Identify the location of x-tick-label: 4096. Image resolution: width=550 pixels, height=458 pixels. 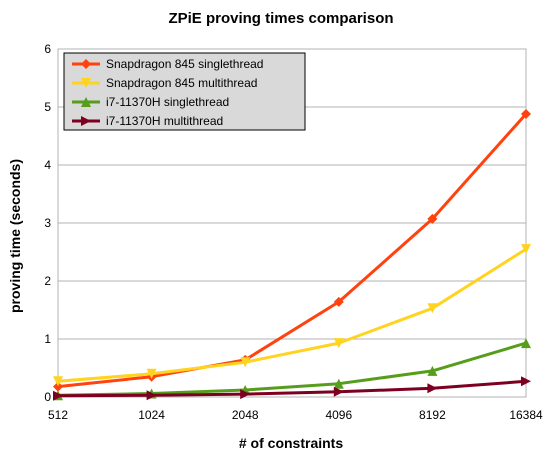
(338, 415).